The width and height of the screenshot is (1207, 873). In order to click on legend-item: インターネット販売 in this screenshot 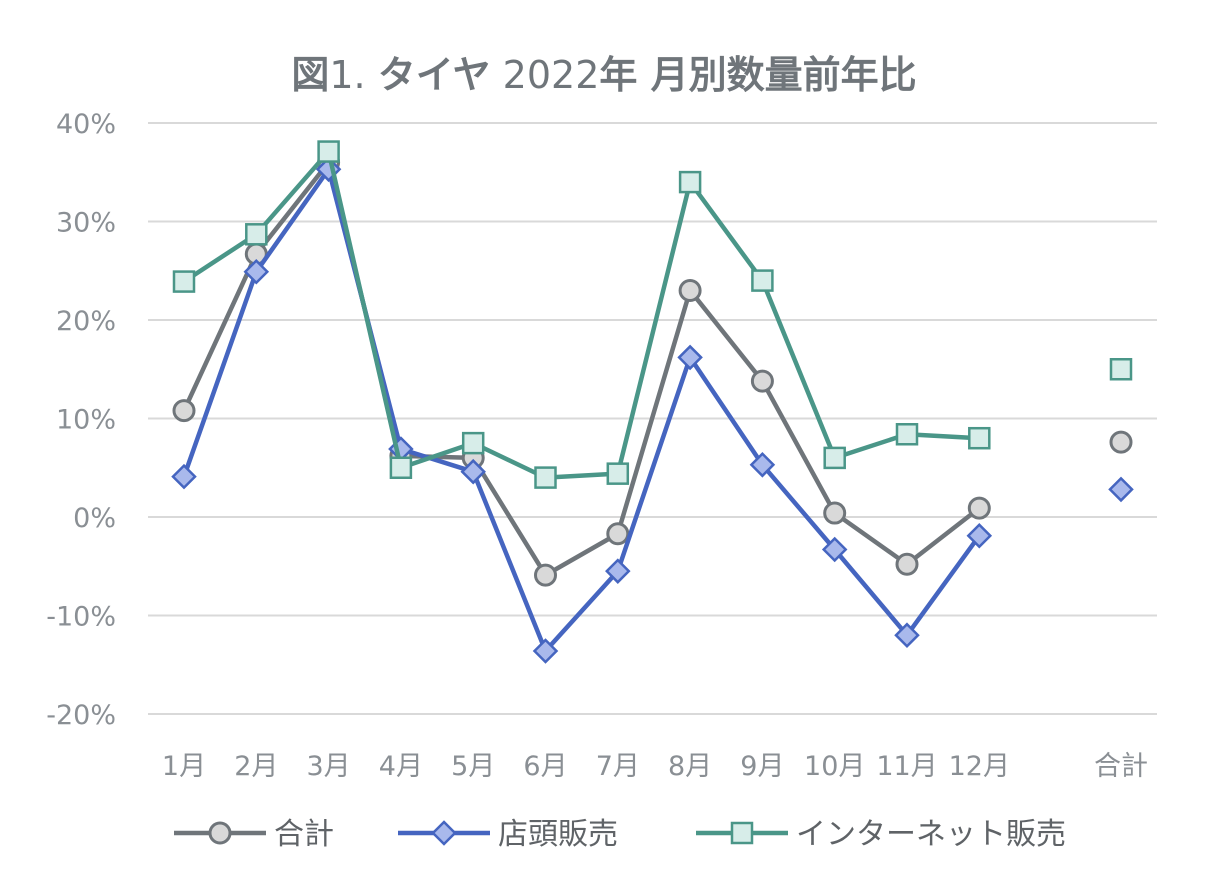, I will do `click(881, 834)`.